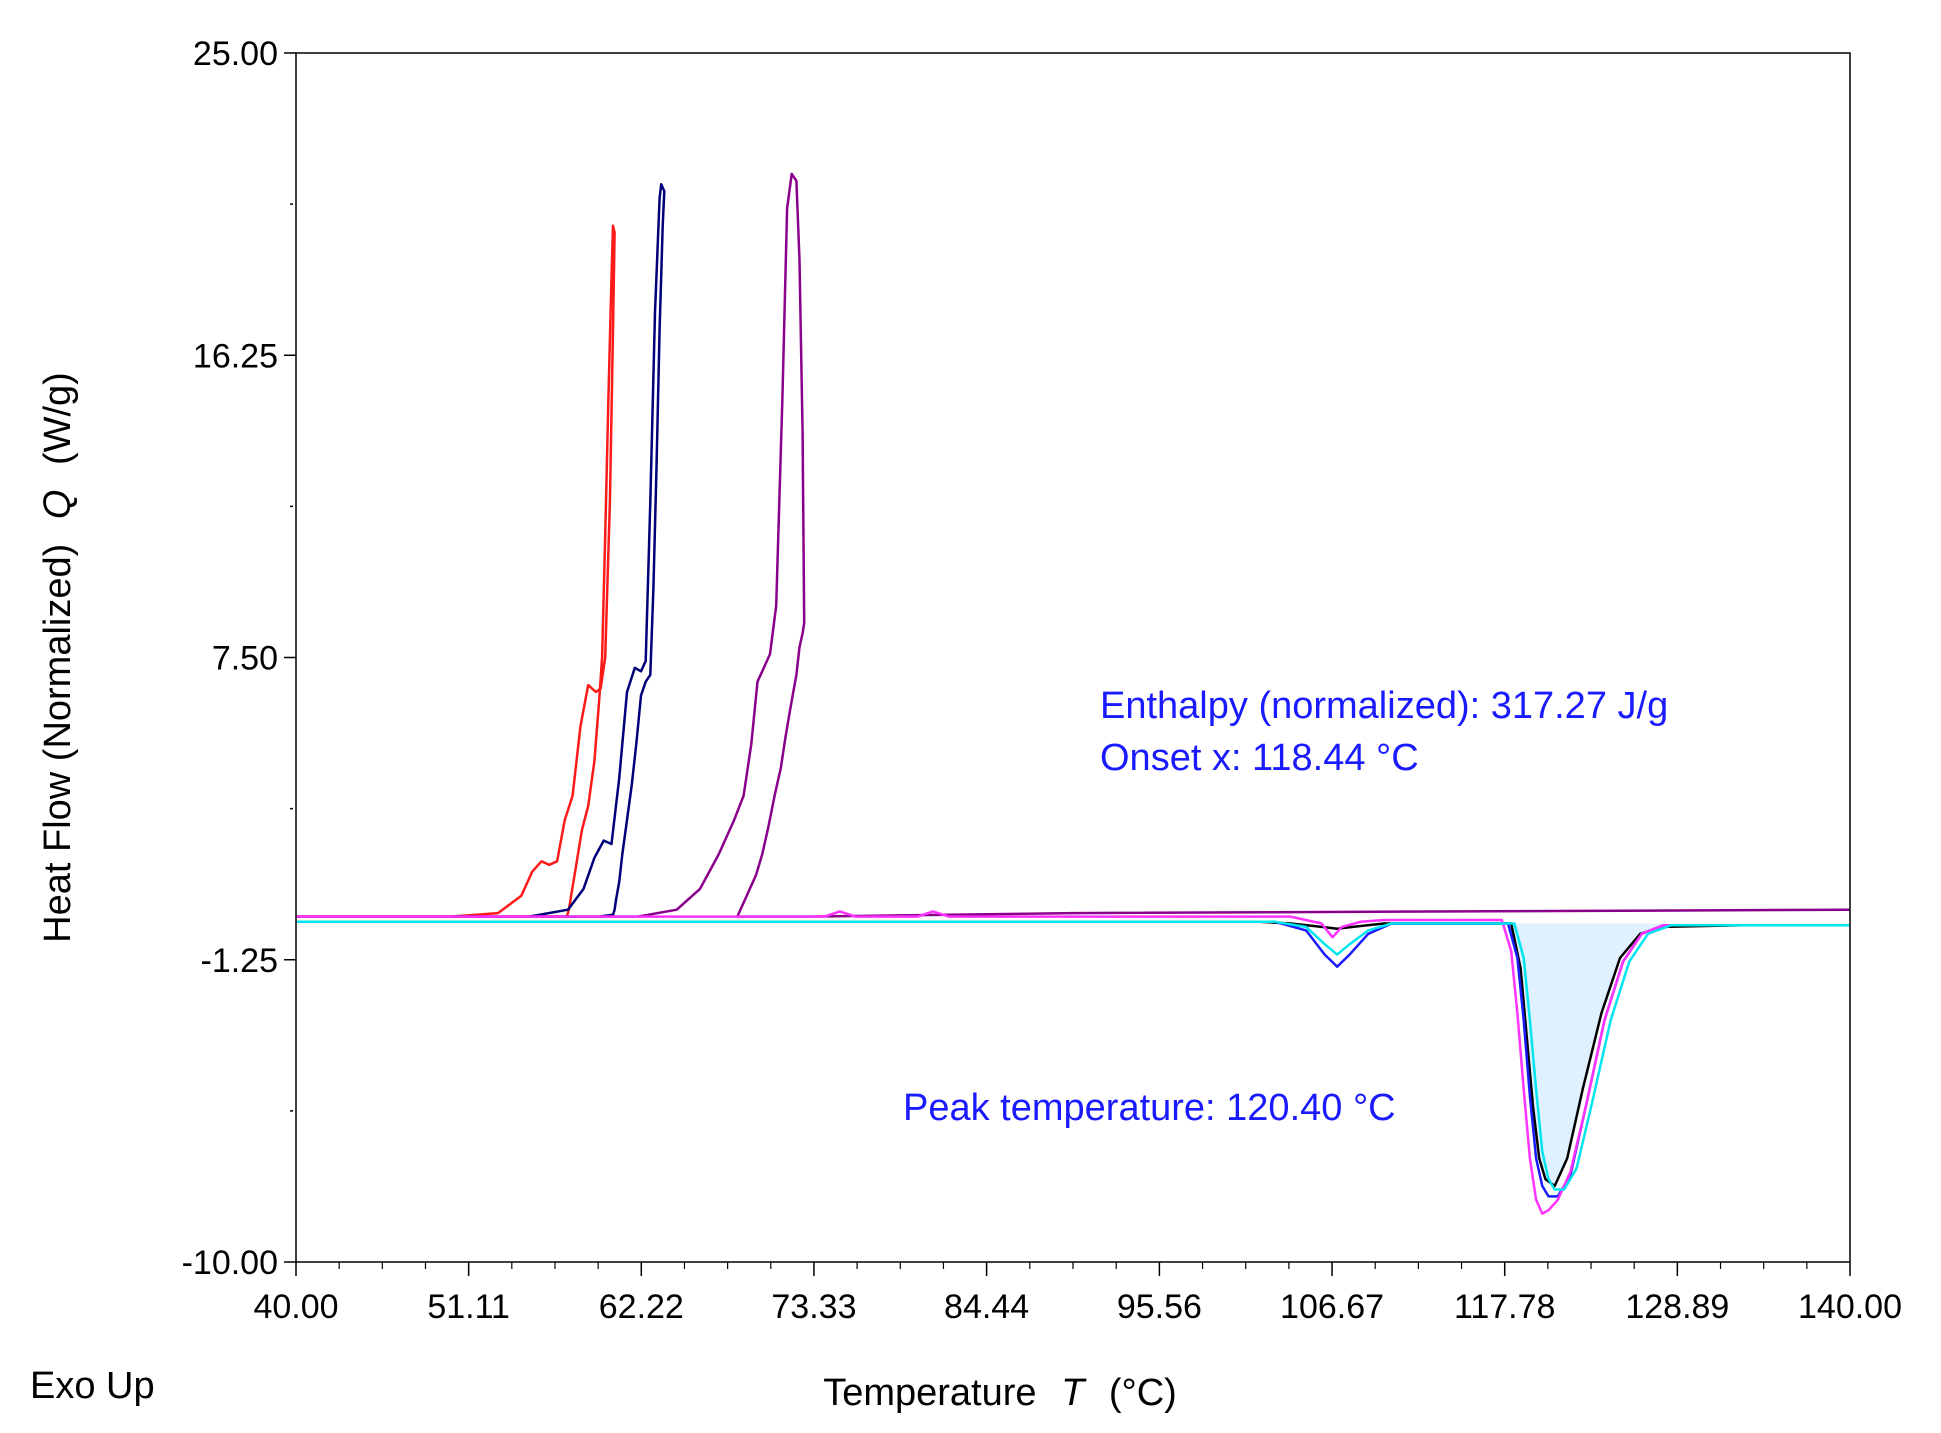 The width and height of the screenshot is (1941, 1433). I want to click on x-tick-label: 140.00, so click(1850, 1307).